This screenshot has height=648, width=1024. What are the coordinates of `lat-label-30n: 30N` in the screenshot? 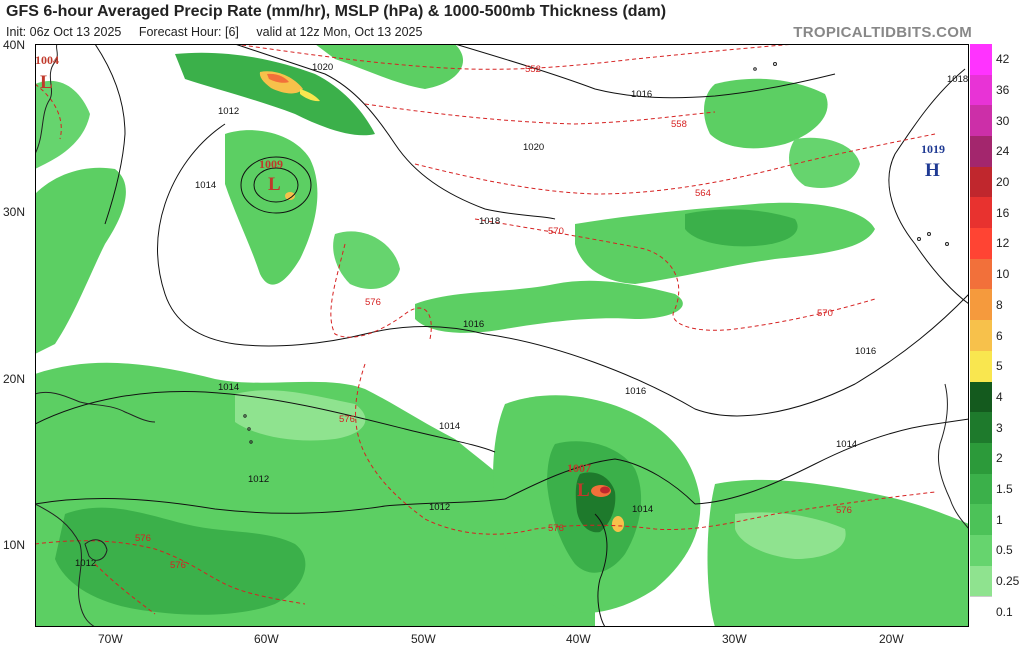 It's located at (14, 212).